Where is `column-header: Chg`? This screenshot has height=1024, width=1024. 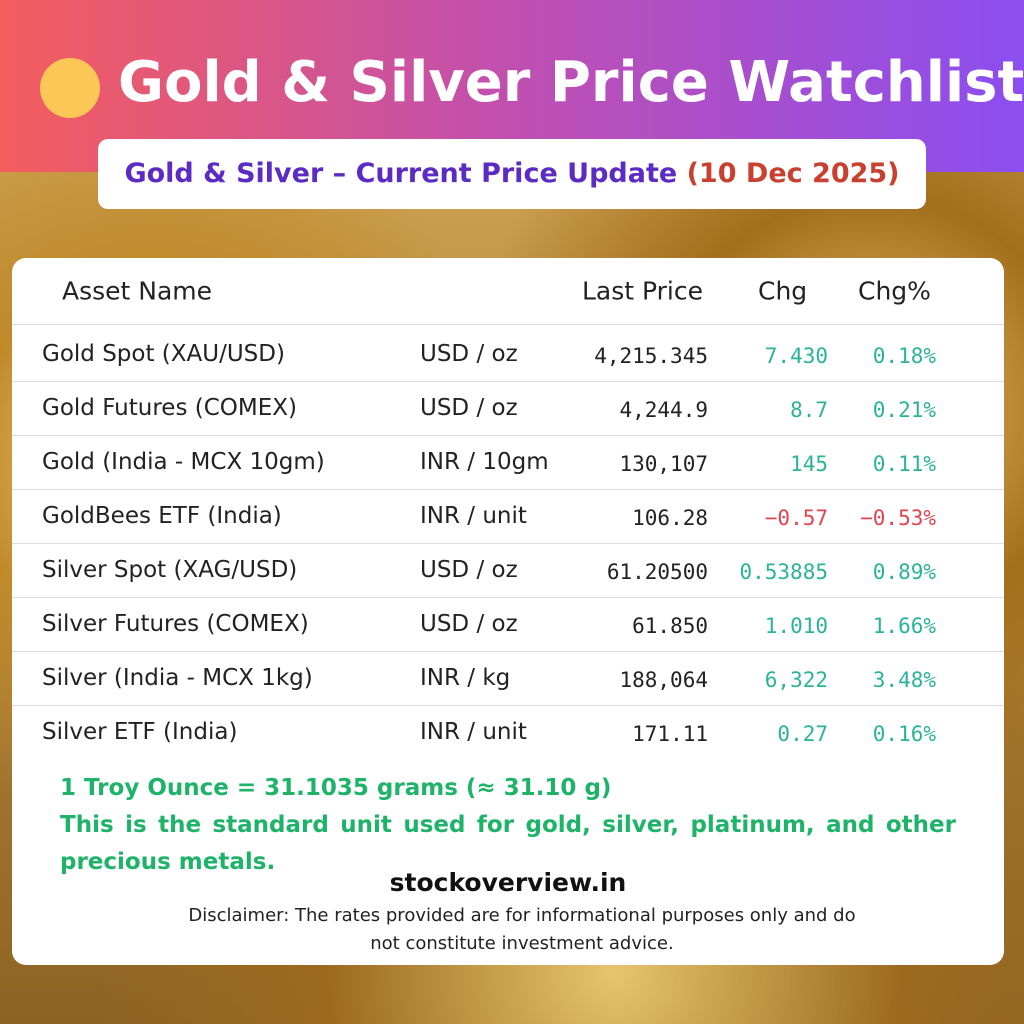 column-header: Chg is located at coordinates (783, 291).